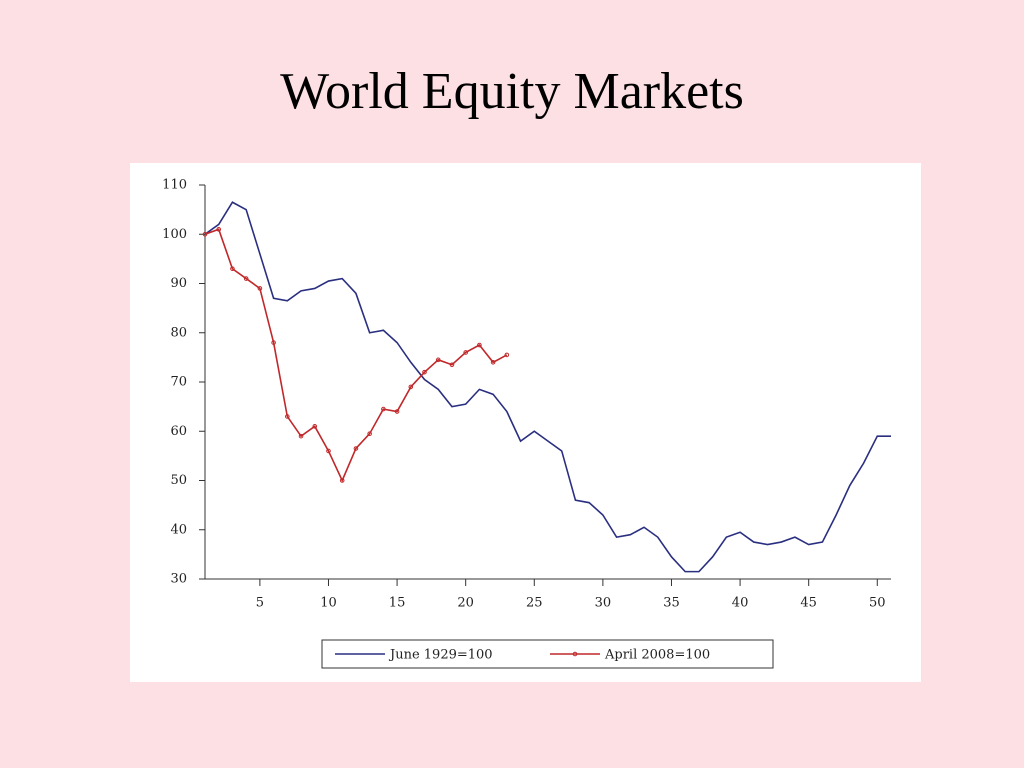 This screenshot has height=768, width=1024. Describe the element at coordinates (178, 529) in the screenshot. I see `y-tick-label: 40` at that location.